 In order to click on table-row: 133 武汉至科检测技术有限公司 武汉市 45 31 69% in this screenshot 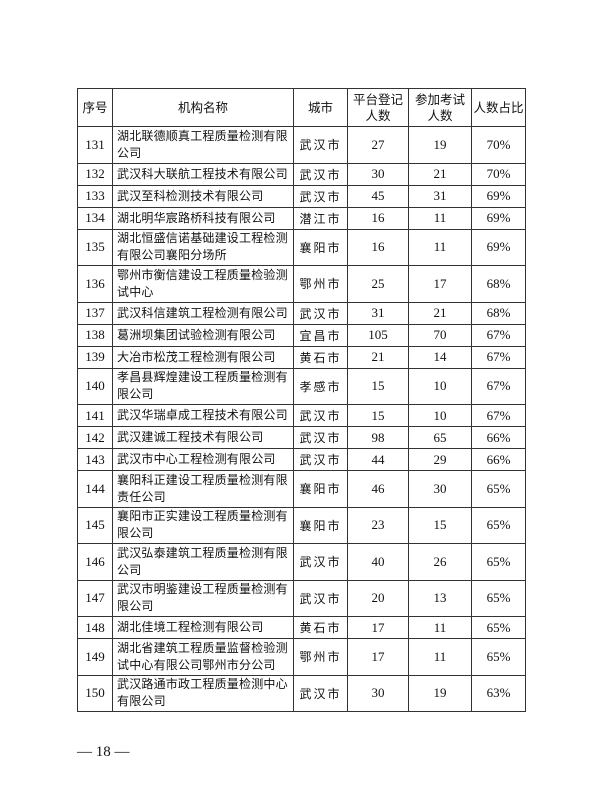, I will do `click(301, 196)`.